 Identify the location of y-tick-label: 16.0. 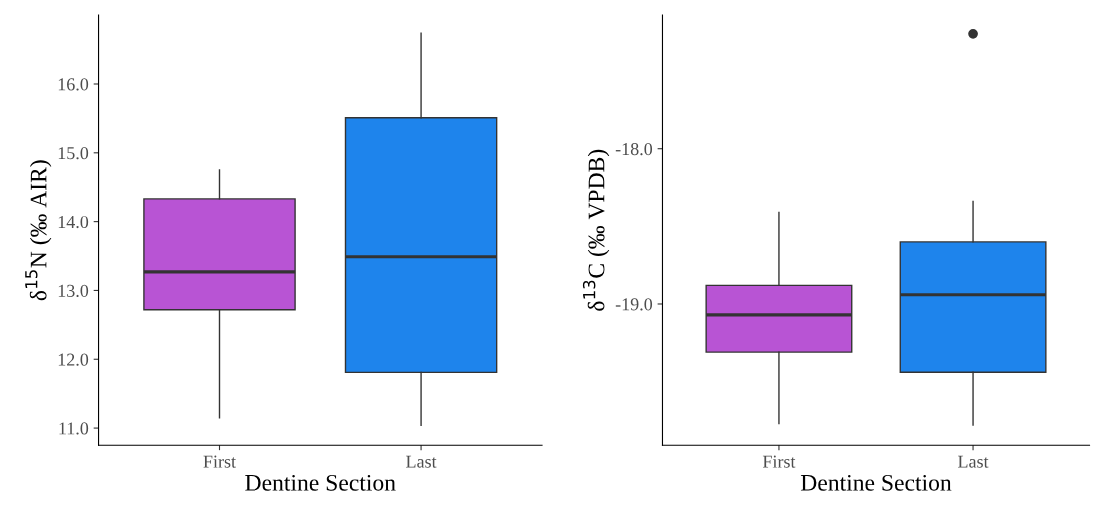
(73, 84).